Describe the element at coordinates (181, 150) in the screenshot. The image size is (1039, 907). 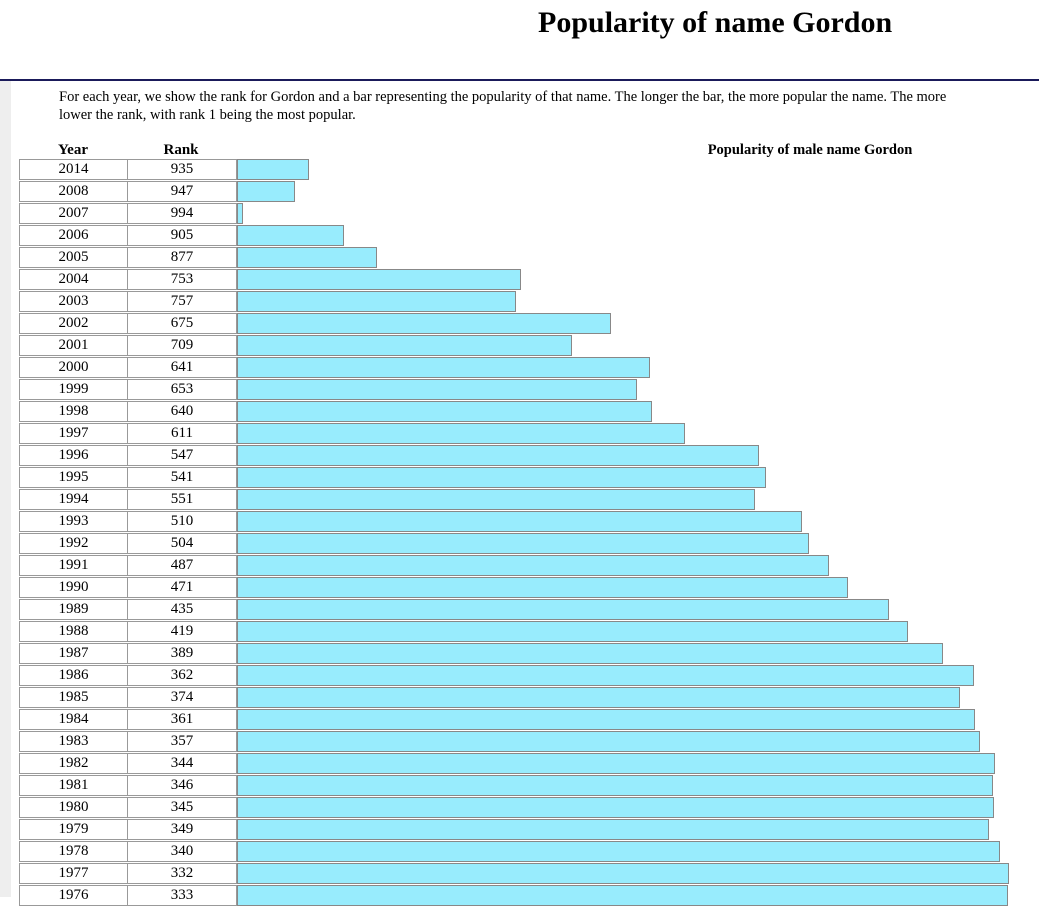
I see `rank-column-header: Rank` at that location.